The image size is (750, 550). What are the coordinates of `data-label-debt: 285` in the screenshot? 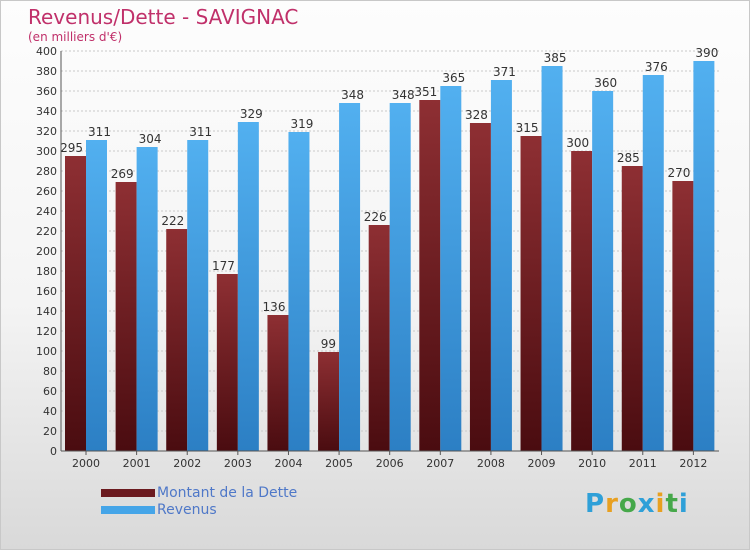 It's located at (628, 158).